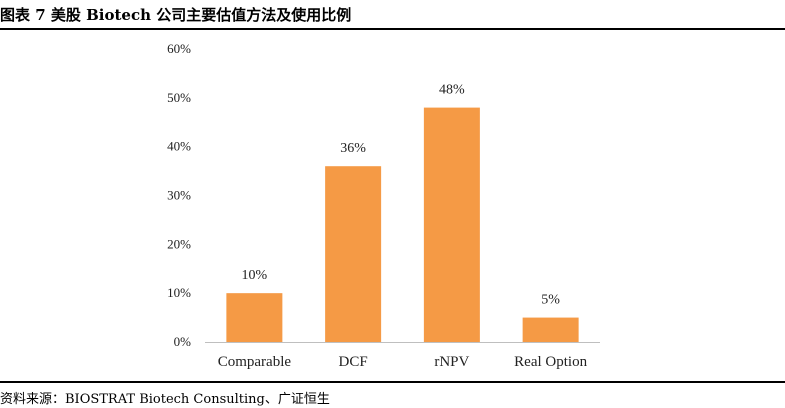  What do you see at coordinates (255, 362) in the screenshot?
I see `x-category-label: Comparable` at bounding box center [255, 362].